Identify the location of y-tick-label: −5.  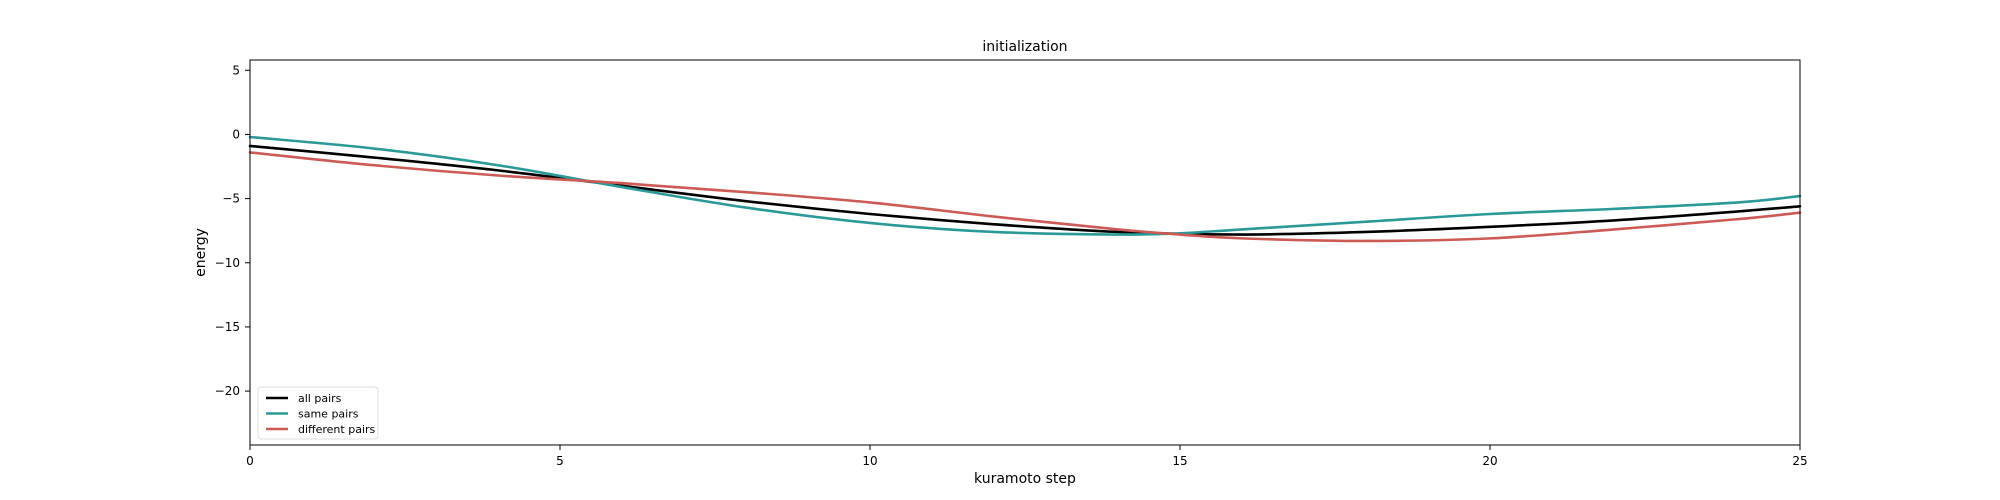
(231, 199).